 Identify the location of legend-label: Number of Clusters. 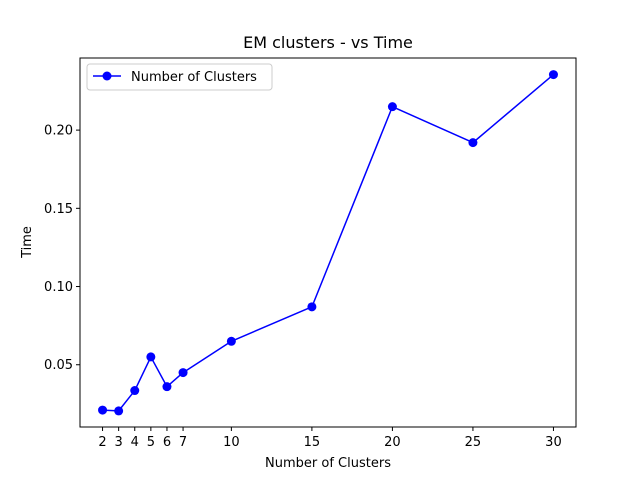
(194, 77).